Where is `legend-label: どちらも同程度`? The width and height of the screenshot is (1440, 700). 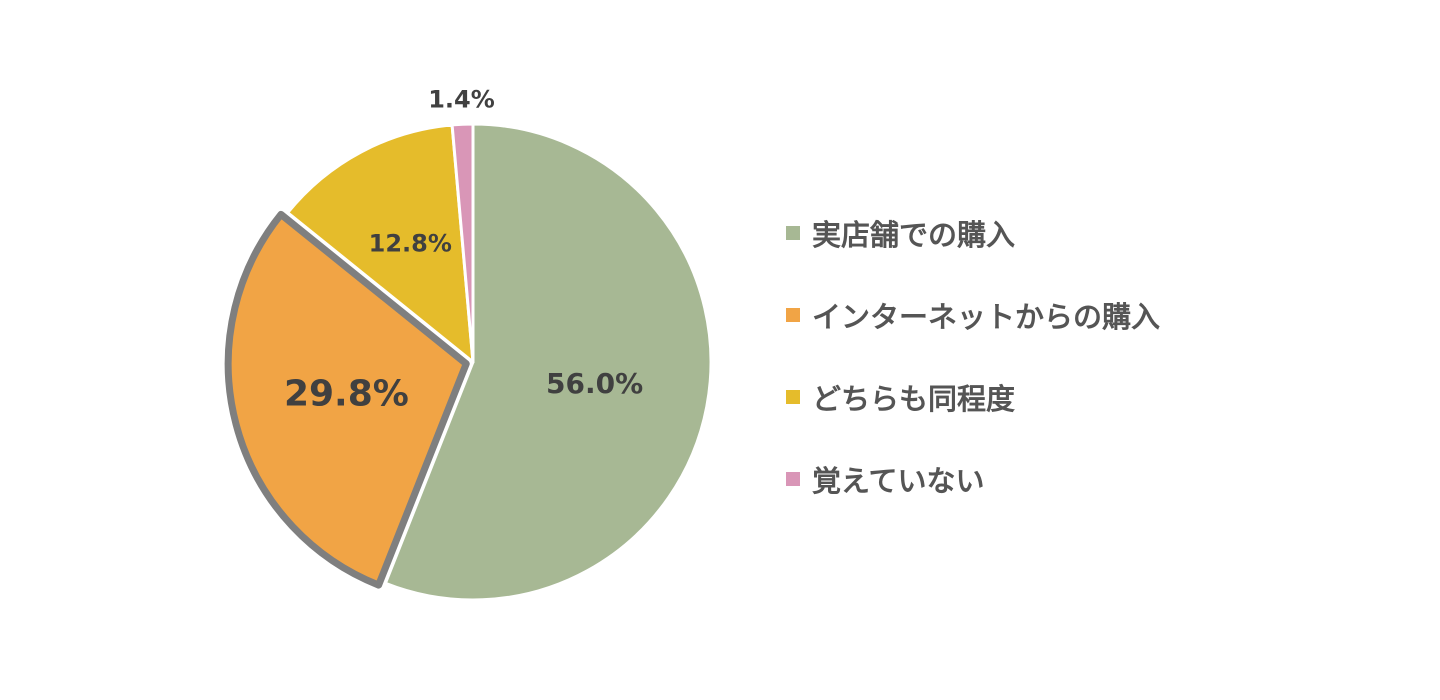
legend-label: どちらも同程度 is located at coordinates (914, 399).